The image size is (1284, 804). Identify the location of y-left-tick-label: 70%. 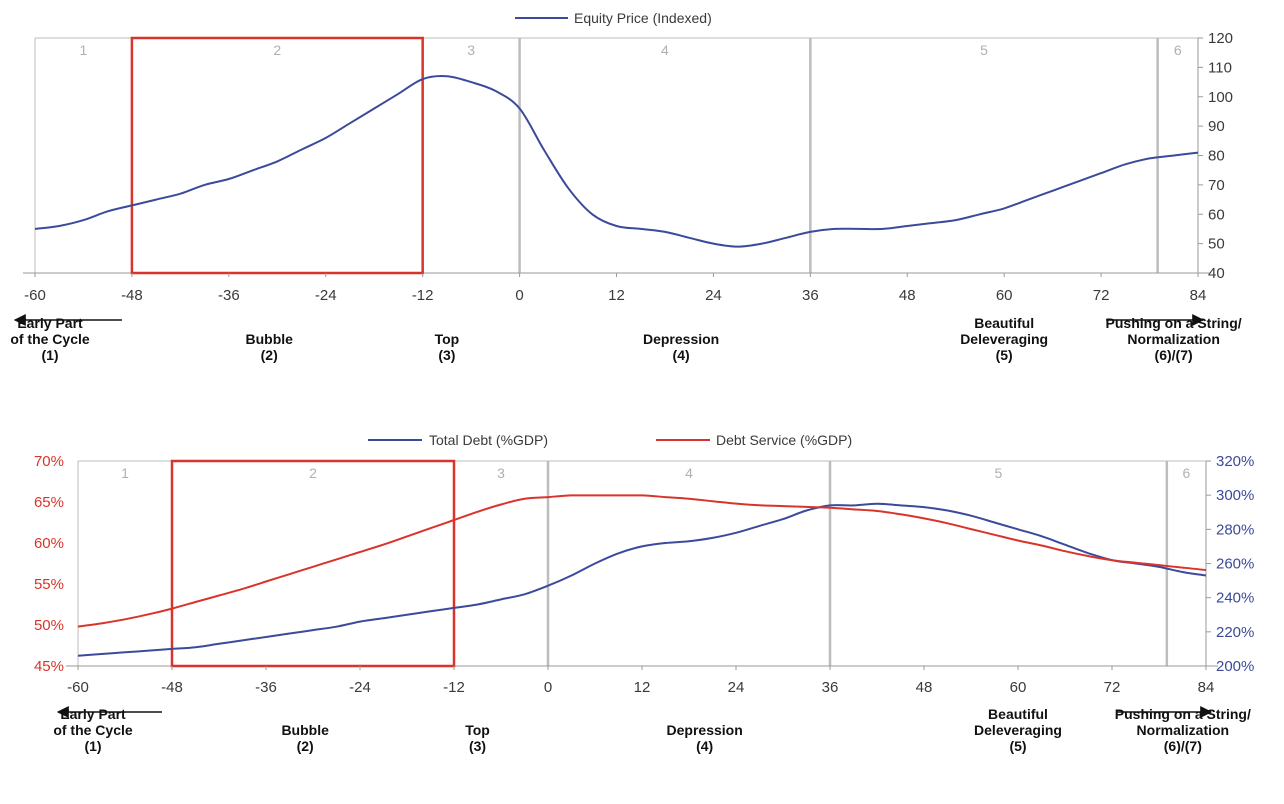
(49, 461).